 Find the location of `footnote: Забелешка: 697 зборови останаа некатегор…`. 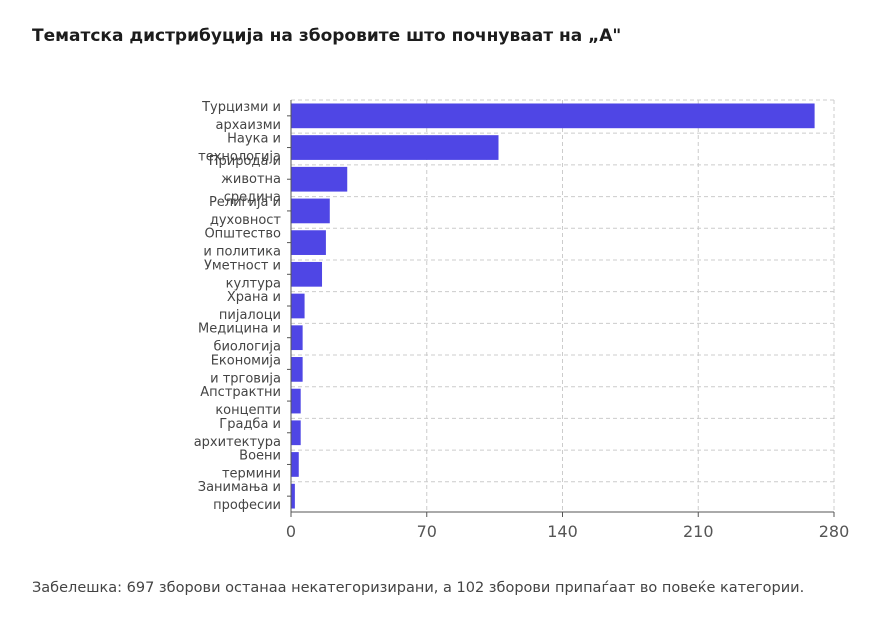

footnote: Забелешка: 697 зборови останаа некатегор… is located at coordinates (418, 588).